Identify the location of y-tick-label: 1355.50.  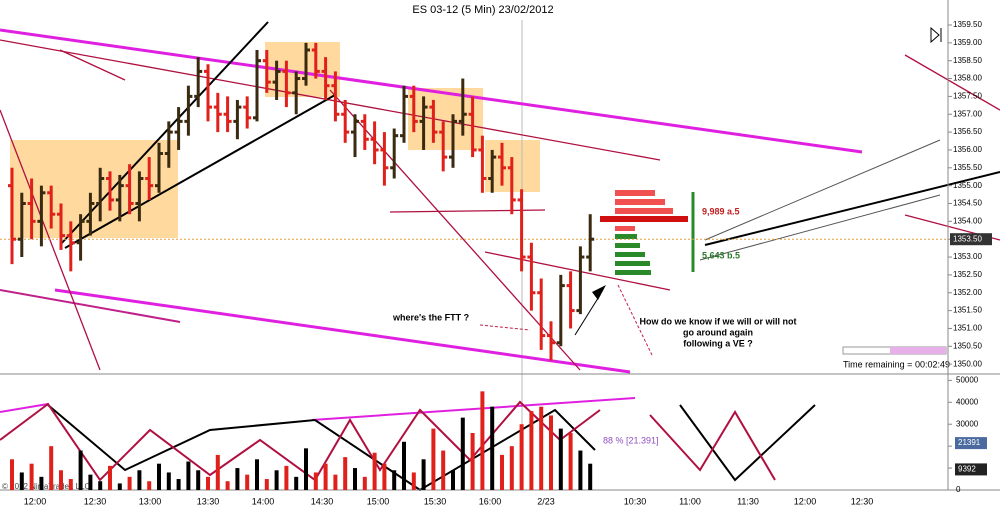
(967, 167).